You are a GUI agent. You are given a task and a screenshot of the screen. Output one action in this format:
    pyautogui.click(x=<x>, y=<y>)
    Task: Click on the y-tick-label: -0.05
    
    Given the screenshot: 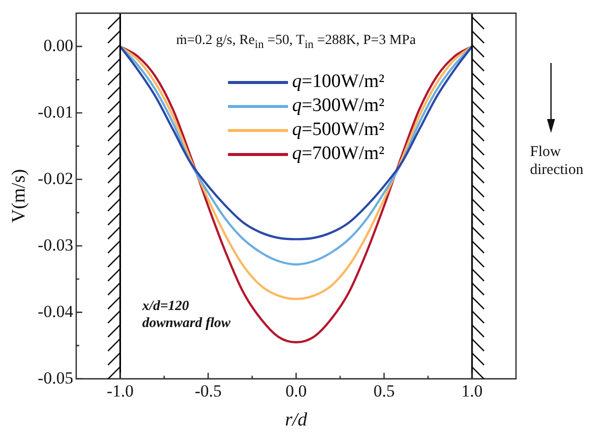 What is the action you would take?
    pyautogui.click(x=56, y=378)
    